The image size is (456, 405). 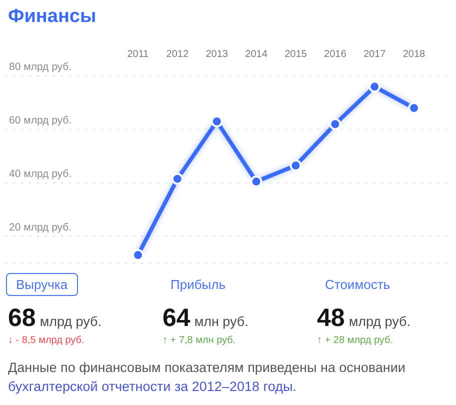 What do you see at coordinates (46, 340) in the screenshot?
I see `text: ↓ - 8,5 млрд руб.` at bounding box center [46, 340].